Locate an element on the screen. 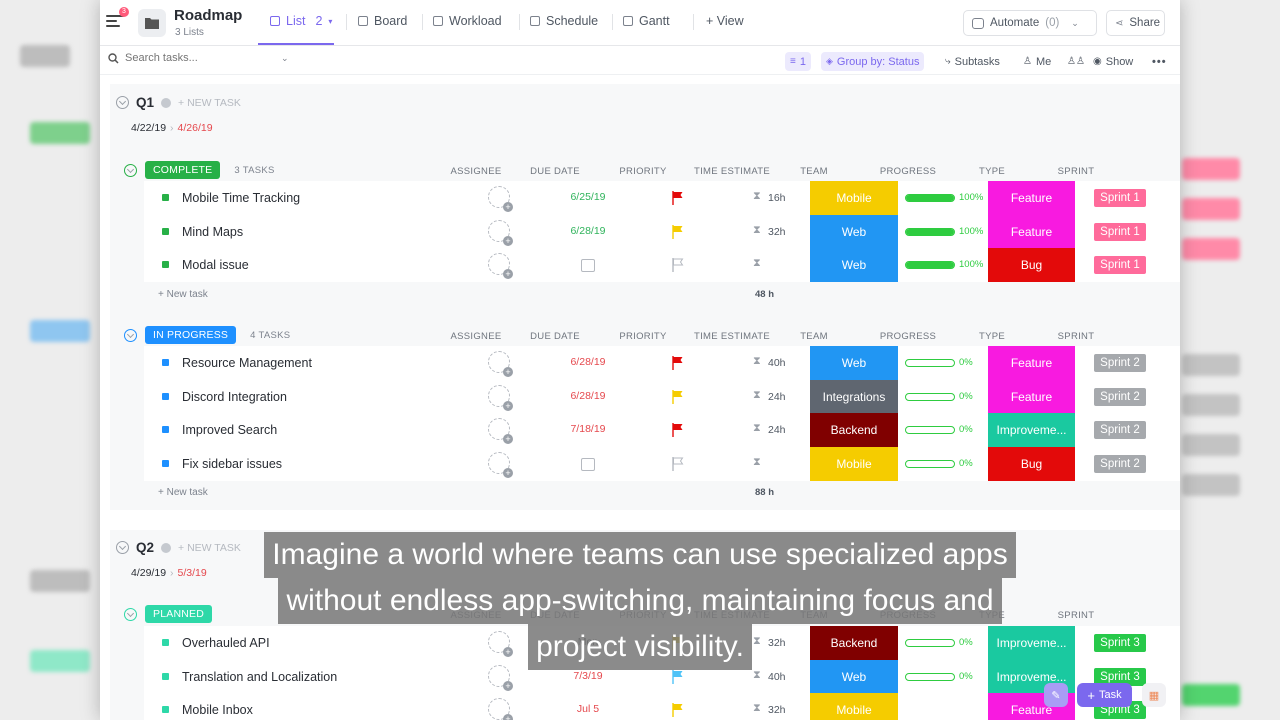 The width and height of the screenshot is (1280, 720). time-estimate: 16h is located at coordinates (777, 198).